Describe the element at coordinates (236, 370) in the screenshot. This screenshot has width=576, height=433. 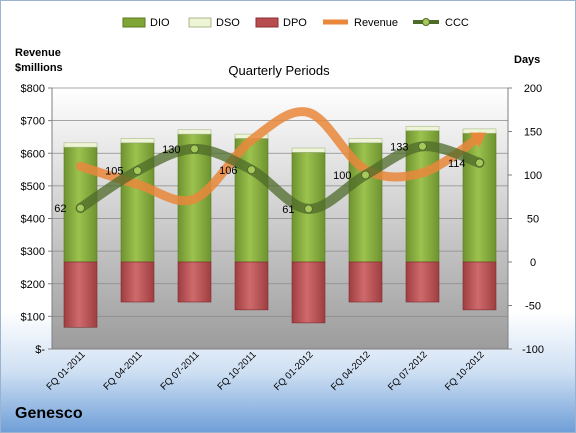
I see `x-category-label: FQ 10-2011` at that location.